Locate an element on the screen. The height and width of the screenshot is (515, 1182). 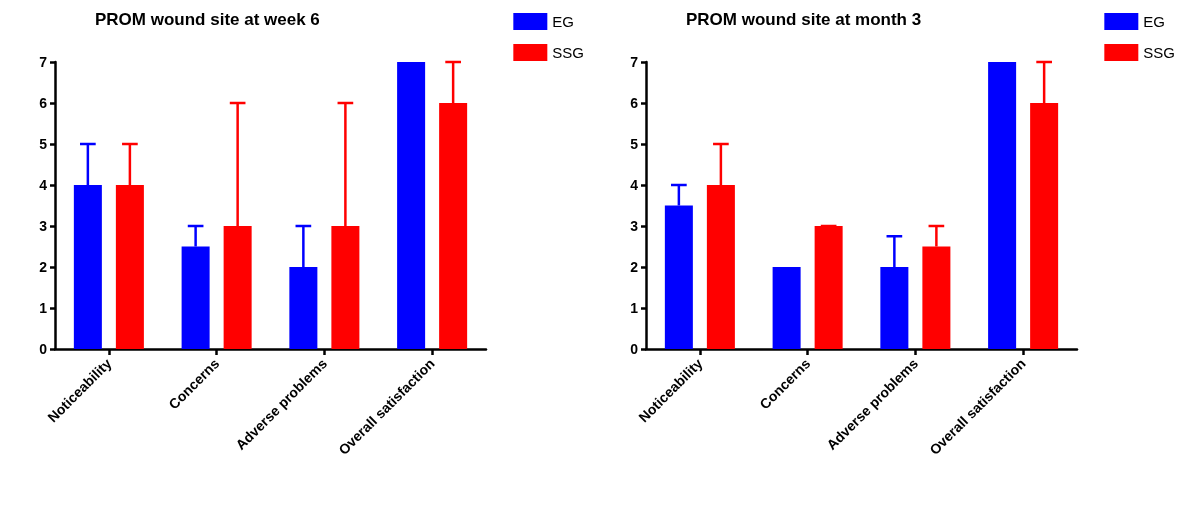
chart-title: PROM wound site at week 6 is located at coordinates (207, 19).